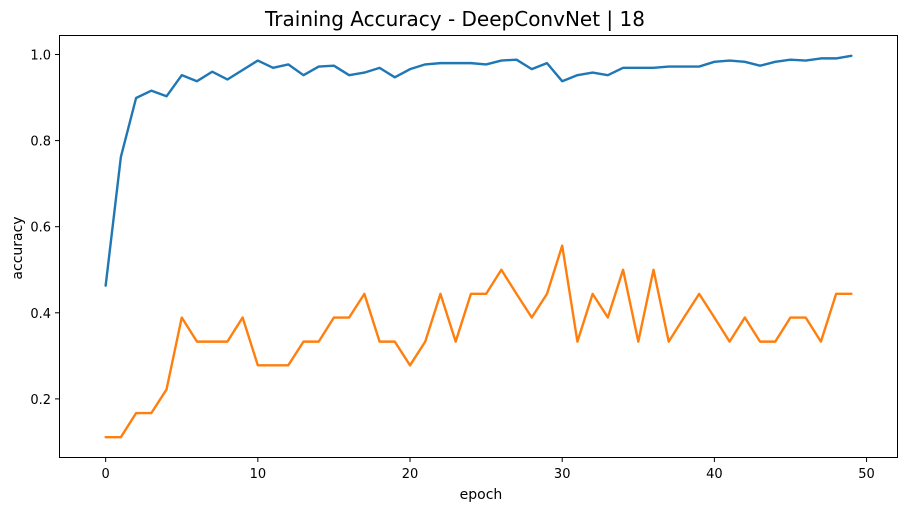 Image resolution: width=911 pixels, height=511 pixels. Describe the element at coordinates (562, 474) in the screenshot. I see `x-tick-label: 30` at that location.